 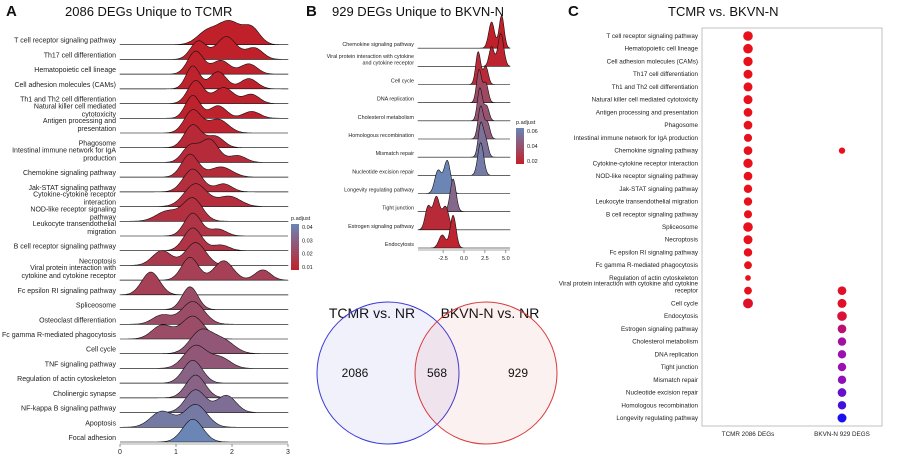 I want to click on venn-set-left-label: TCMR vs. NR, so click(x=372, y=313).